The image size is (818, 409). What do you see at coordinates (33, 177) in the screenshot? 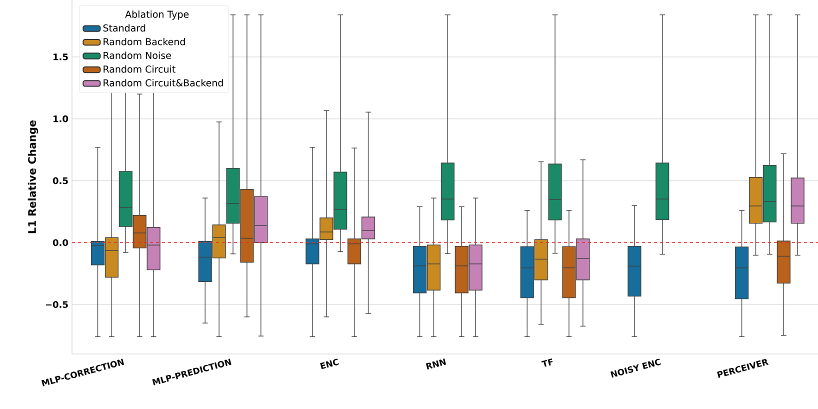
I see `y-axis-title: L1 Relative Change` at bounding box center [33, 177].